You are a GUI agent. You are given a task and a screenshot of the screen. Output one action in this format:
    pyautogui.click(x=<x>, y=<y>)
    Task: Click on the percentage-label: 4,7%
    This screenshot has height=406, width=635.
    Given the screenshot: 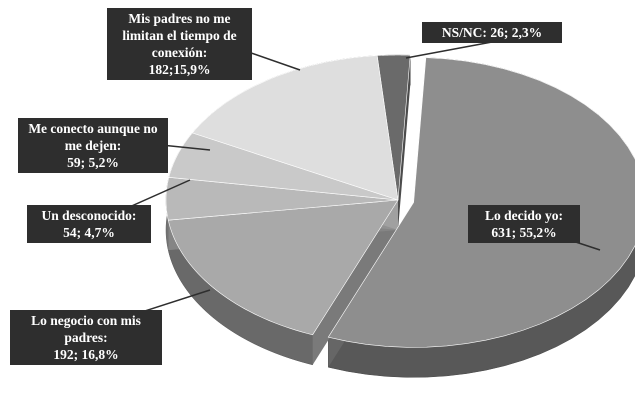 What is the action you would take?
    pyautogui.click(x=99, y=232)
    